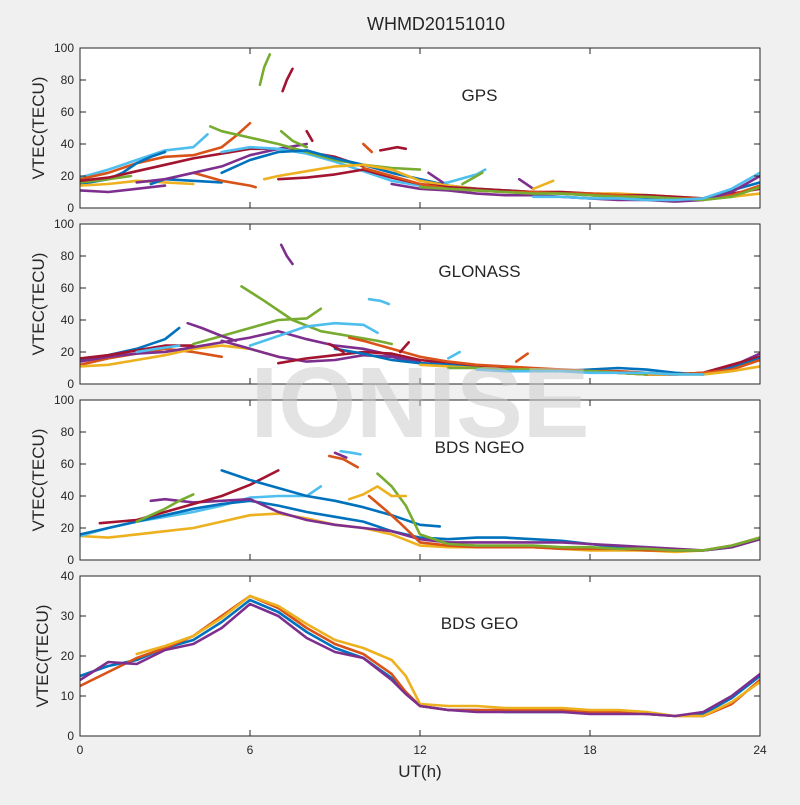 The height and width of the screenshot is (805, 800). Describe the element at coordinates (420, 403) in the screenshot. I see `watermark: IONISE` at that location.